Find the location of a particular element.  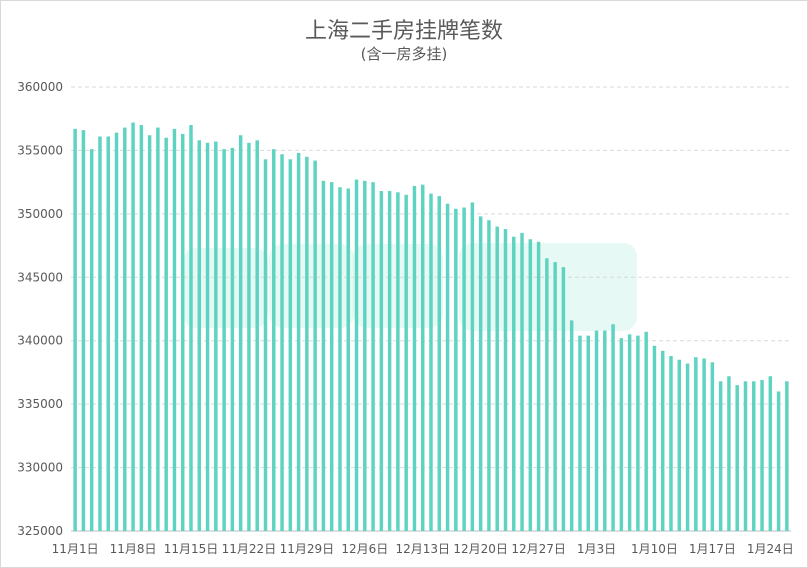

y-tick-label: 360000 is located at coordinates (40, 87).